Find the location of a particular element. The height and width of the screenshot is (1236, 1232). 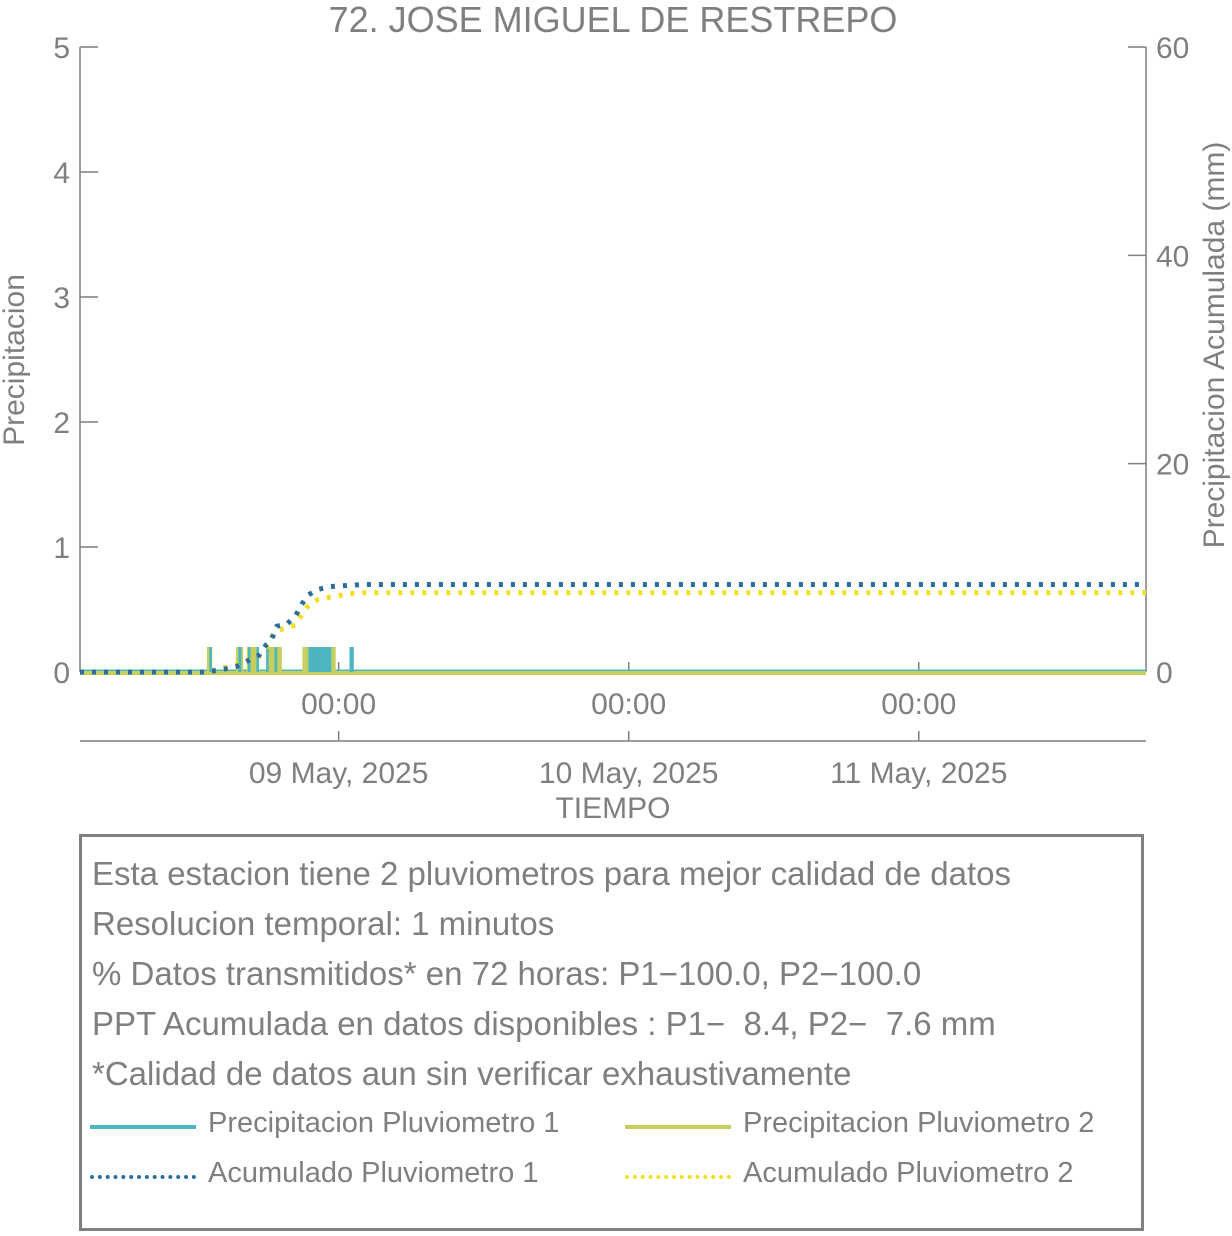

y-left-tick-label: 4 is located at coordinates (61, 173).